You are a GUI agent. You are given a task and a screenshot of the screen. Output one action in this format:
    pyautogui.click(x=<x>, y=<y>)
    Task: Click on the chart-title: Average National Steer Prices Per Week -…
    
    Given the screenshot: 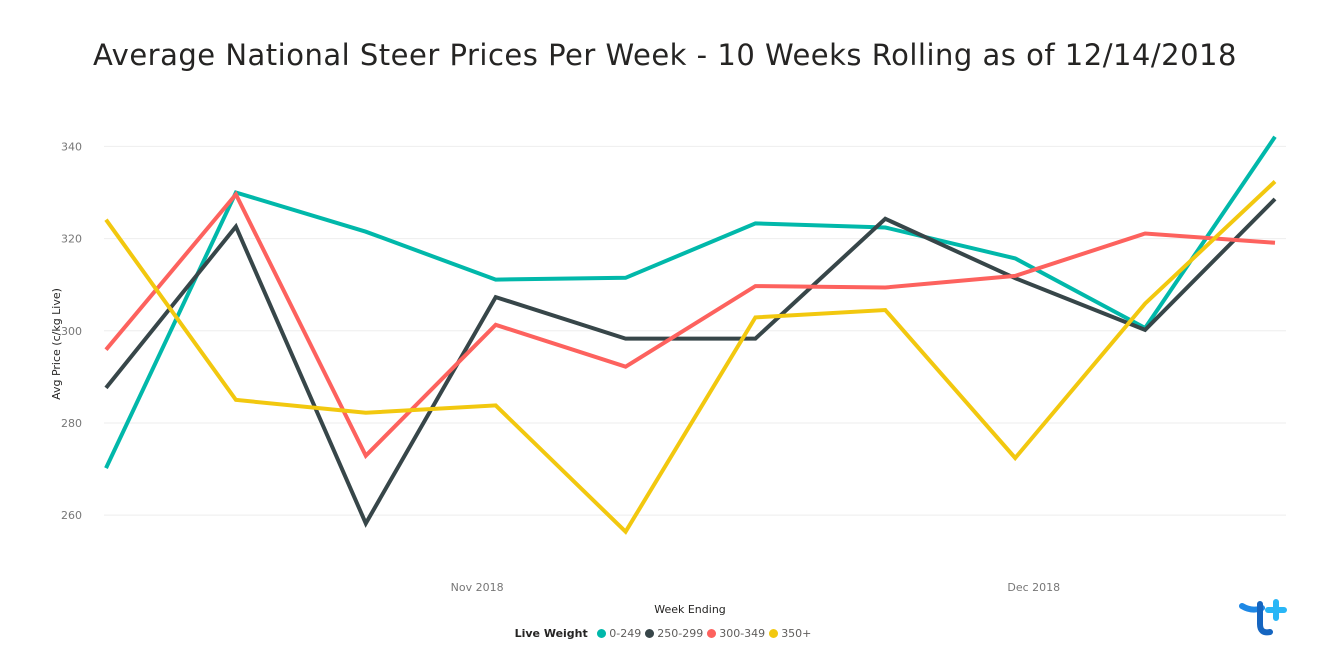 What is the action you would take?
    pyautogui.click(x=665, y=55)
    